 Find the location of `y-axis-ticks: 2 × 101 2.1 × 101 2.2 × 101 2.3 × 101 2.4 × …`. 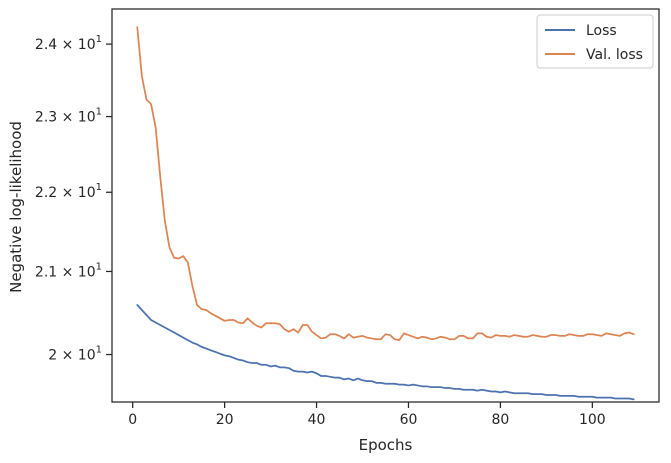

y-axis-ticks: 2 × 101 2.1 × 101 2.2 × 101 2.3 × 101 2.4 × … is located at coordinates (73, 199).